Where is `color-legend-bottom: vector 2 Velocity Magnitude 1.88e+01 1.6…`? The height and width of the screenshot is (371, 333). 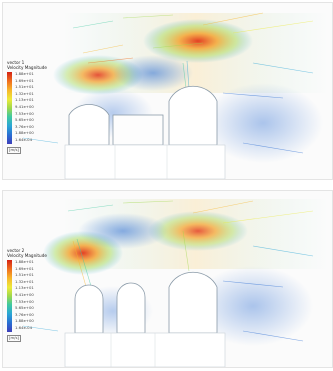
color-legend-bottom: vector 2 Velocity Magnitude 1.88e+01 1.6… is located at coordinates (36, 295).